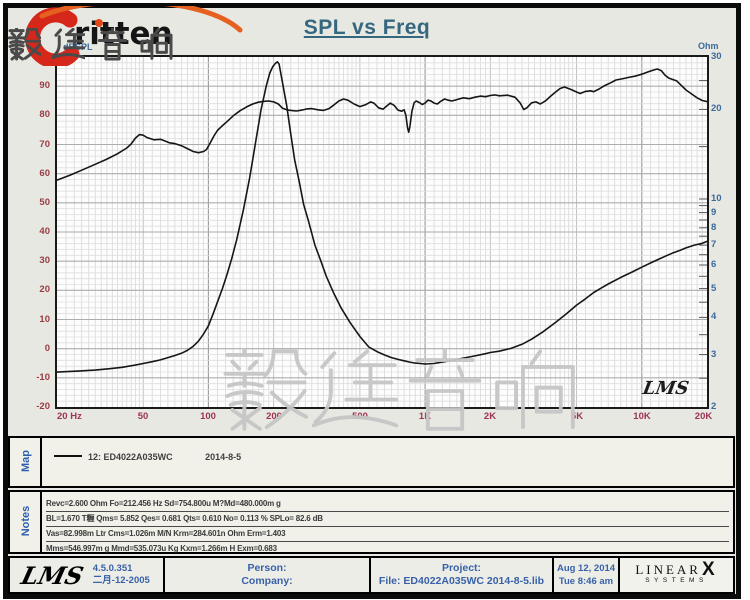 The width and height of the screenshot is (750, 600). What do you see at coordinates (577, 416) in the screenshot?
I see `x-tick-5K: 5K` at bounding box center [577, 416].